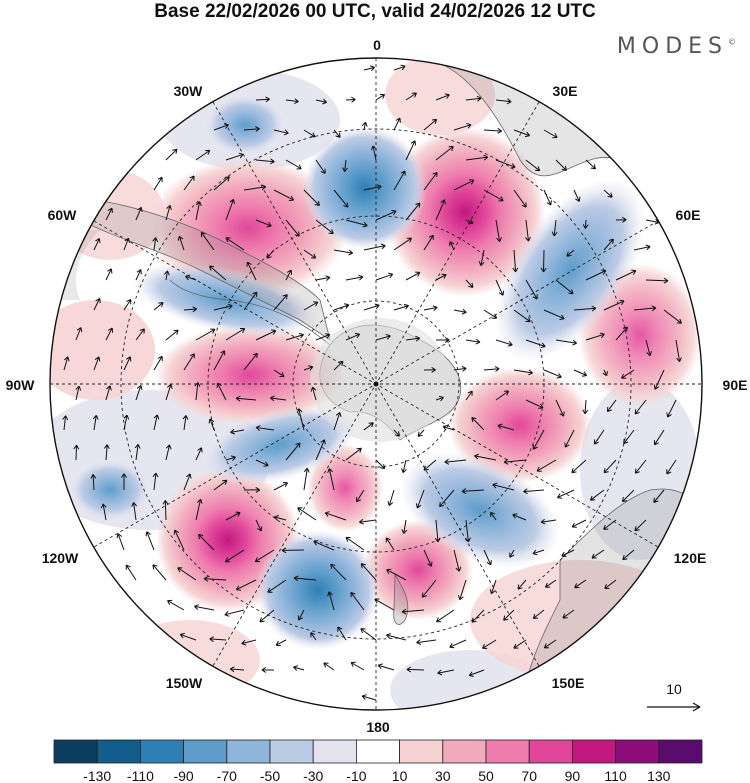 This screenshot has height=783, width=750. I want to click on negative-anomaly-150w, so click(318, 590).